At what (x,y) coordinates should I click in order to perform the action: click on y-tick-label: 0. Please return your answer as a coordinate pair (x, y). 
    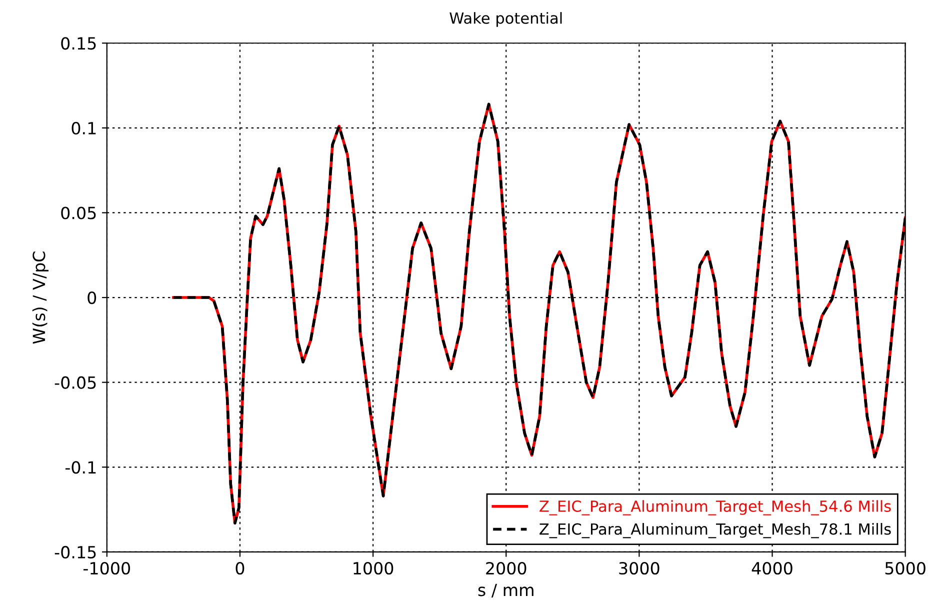
    Looking at the image, I should click on (92, 297).